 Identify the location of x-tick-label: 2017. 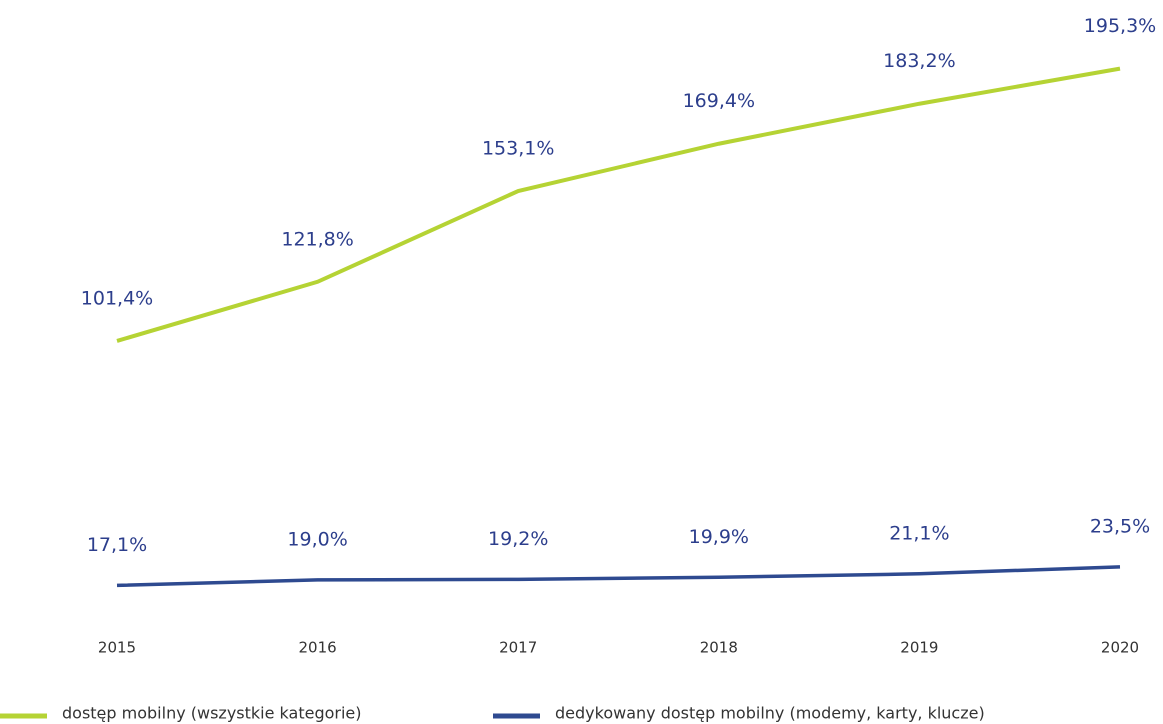
(518, 648).